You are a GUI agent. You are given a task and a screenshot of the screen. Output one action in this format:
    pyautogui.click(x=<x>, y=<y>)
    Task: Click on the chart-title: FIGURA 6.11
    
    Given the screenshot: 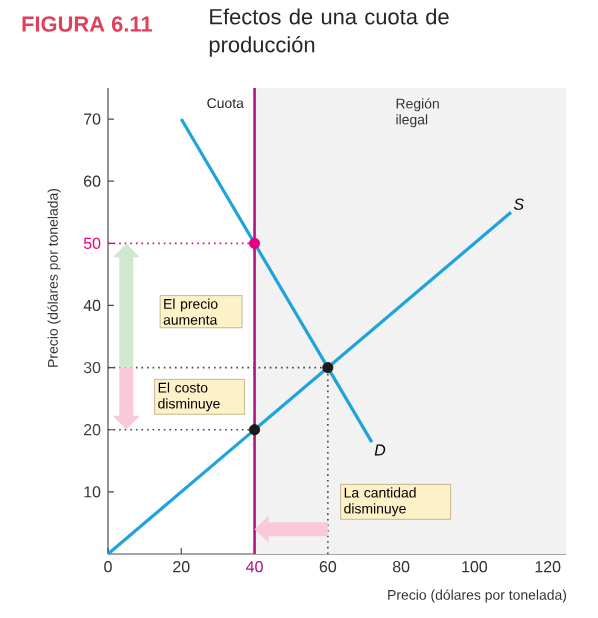 What is the action you would take?
    pyautogui.click(x=87, y=24)
    